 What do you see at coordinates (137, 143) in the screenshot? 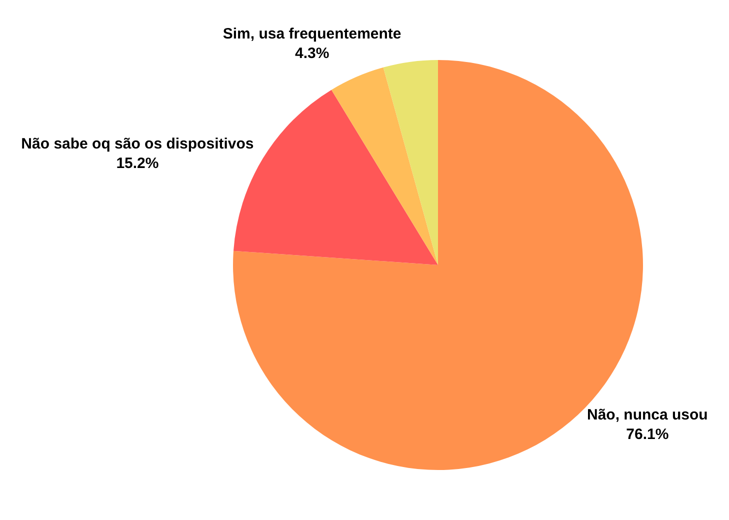
I see `slice-label: Não sabe oq são os dispositivos` at bounding box center [137, 143].